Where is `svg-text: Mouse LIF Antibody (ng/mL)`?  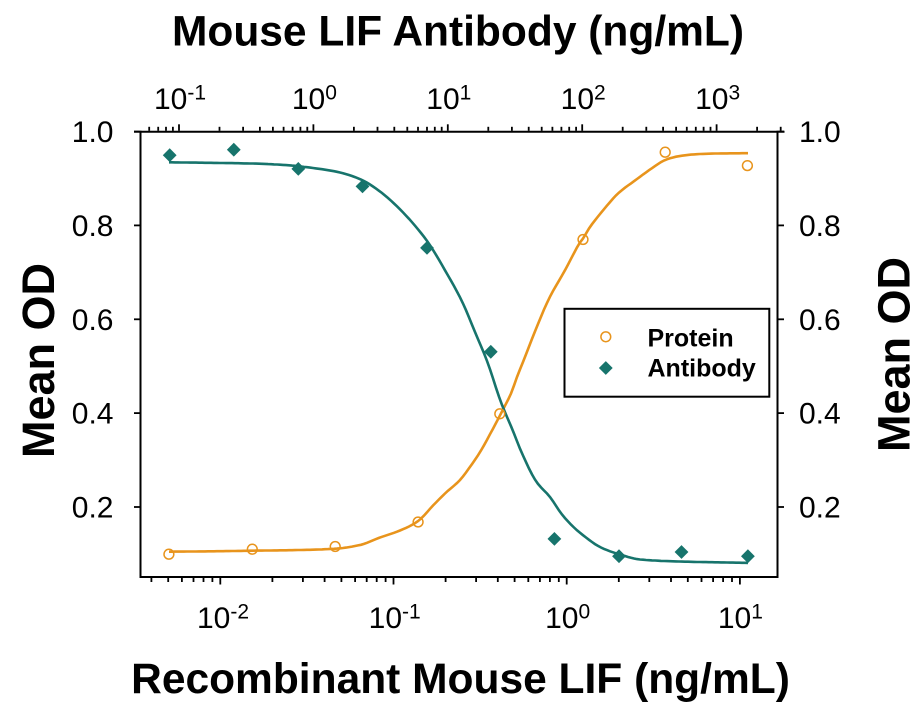
svg-text: Mouse LIF Antibody (ng/mL) is located at coordinates (458, 32).